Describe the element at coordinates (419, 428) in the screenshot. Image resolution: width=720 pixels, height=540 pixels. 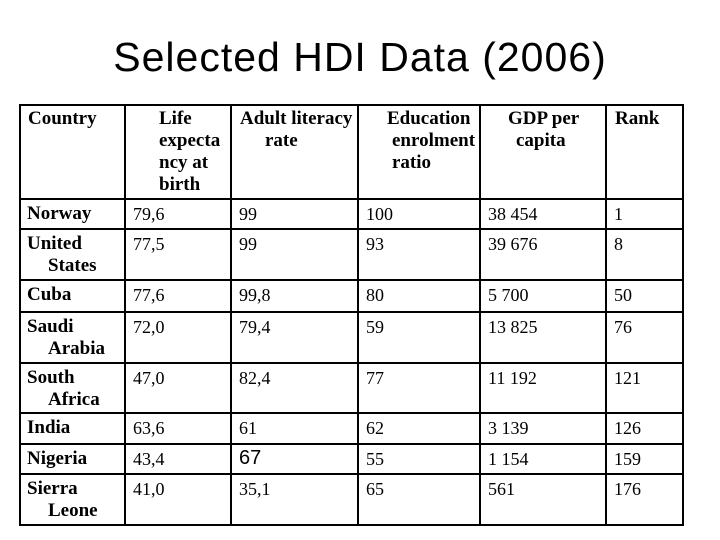
I see `education-value-cell: 62` at that location.